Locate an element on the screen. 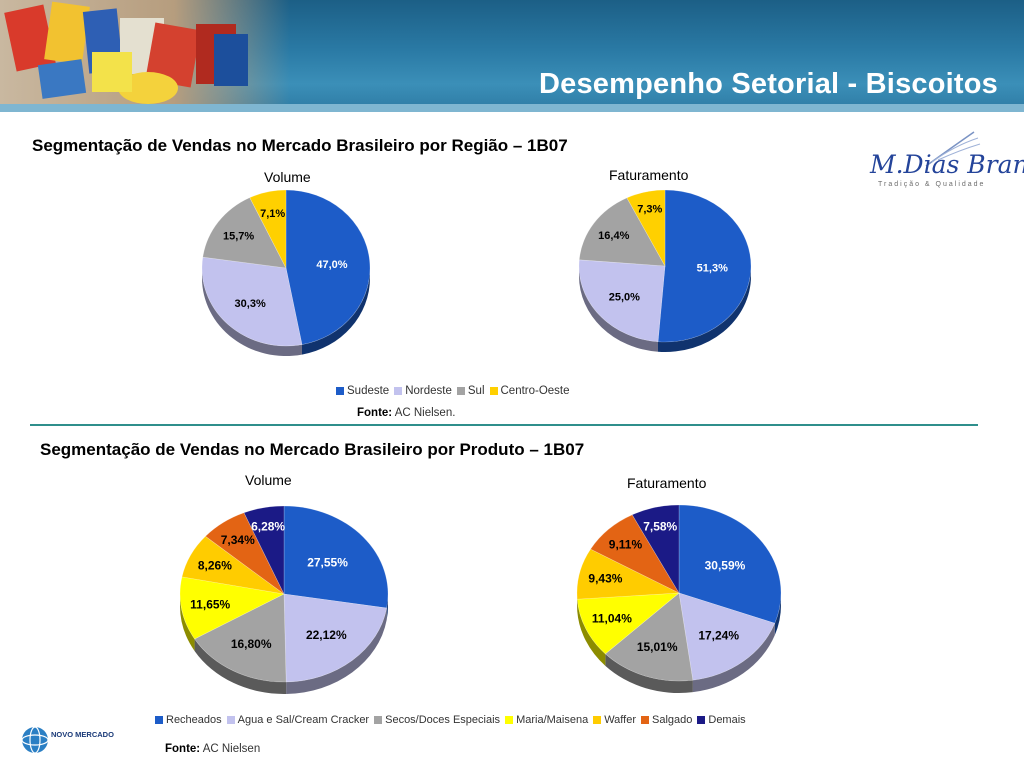 The width and height of the screenshot is (1024, 768). pie-slice-secos-doces-especiais is located at coordinates (649, 637).